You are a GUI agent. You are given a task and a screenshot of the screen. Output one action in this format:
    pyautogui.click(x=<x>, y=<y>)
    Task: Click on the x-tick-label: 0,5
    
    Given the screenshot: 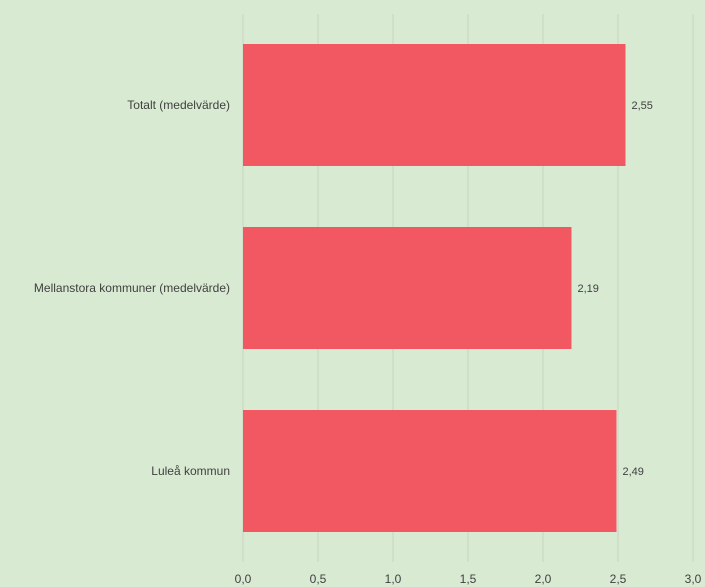 What is the action you would take?
    pyautogui.click(x=318, y=579)
    